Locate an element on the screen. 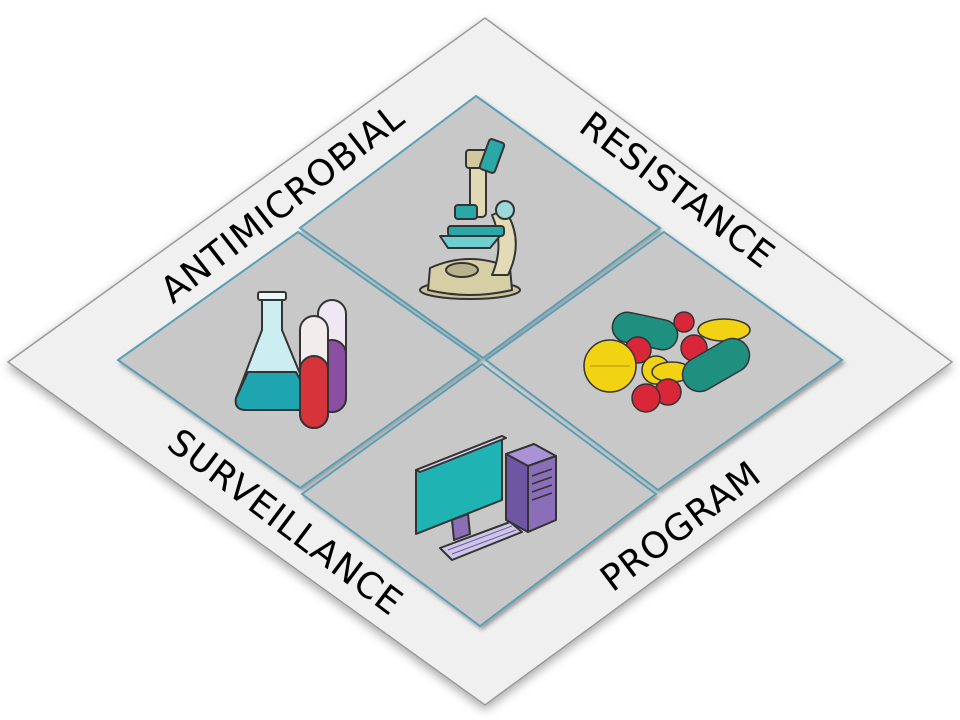 Image resolution: width=960 pixels, height=720 pixels. computer-workstation-icon is located at coordinates (486, 498).